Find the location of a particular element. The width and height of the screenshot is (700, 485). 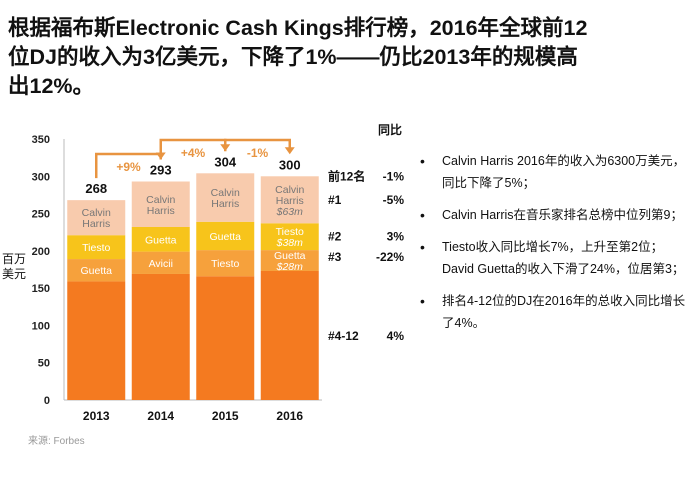

yoy-change-label: -5% is located at coordinates (394, 200).